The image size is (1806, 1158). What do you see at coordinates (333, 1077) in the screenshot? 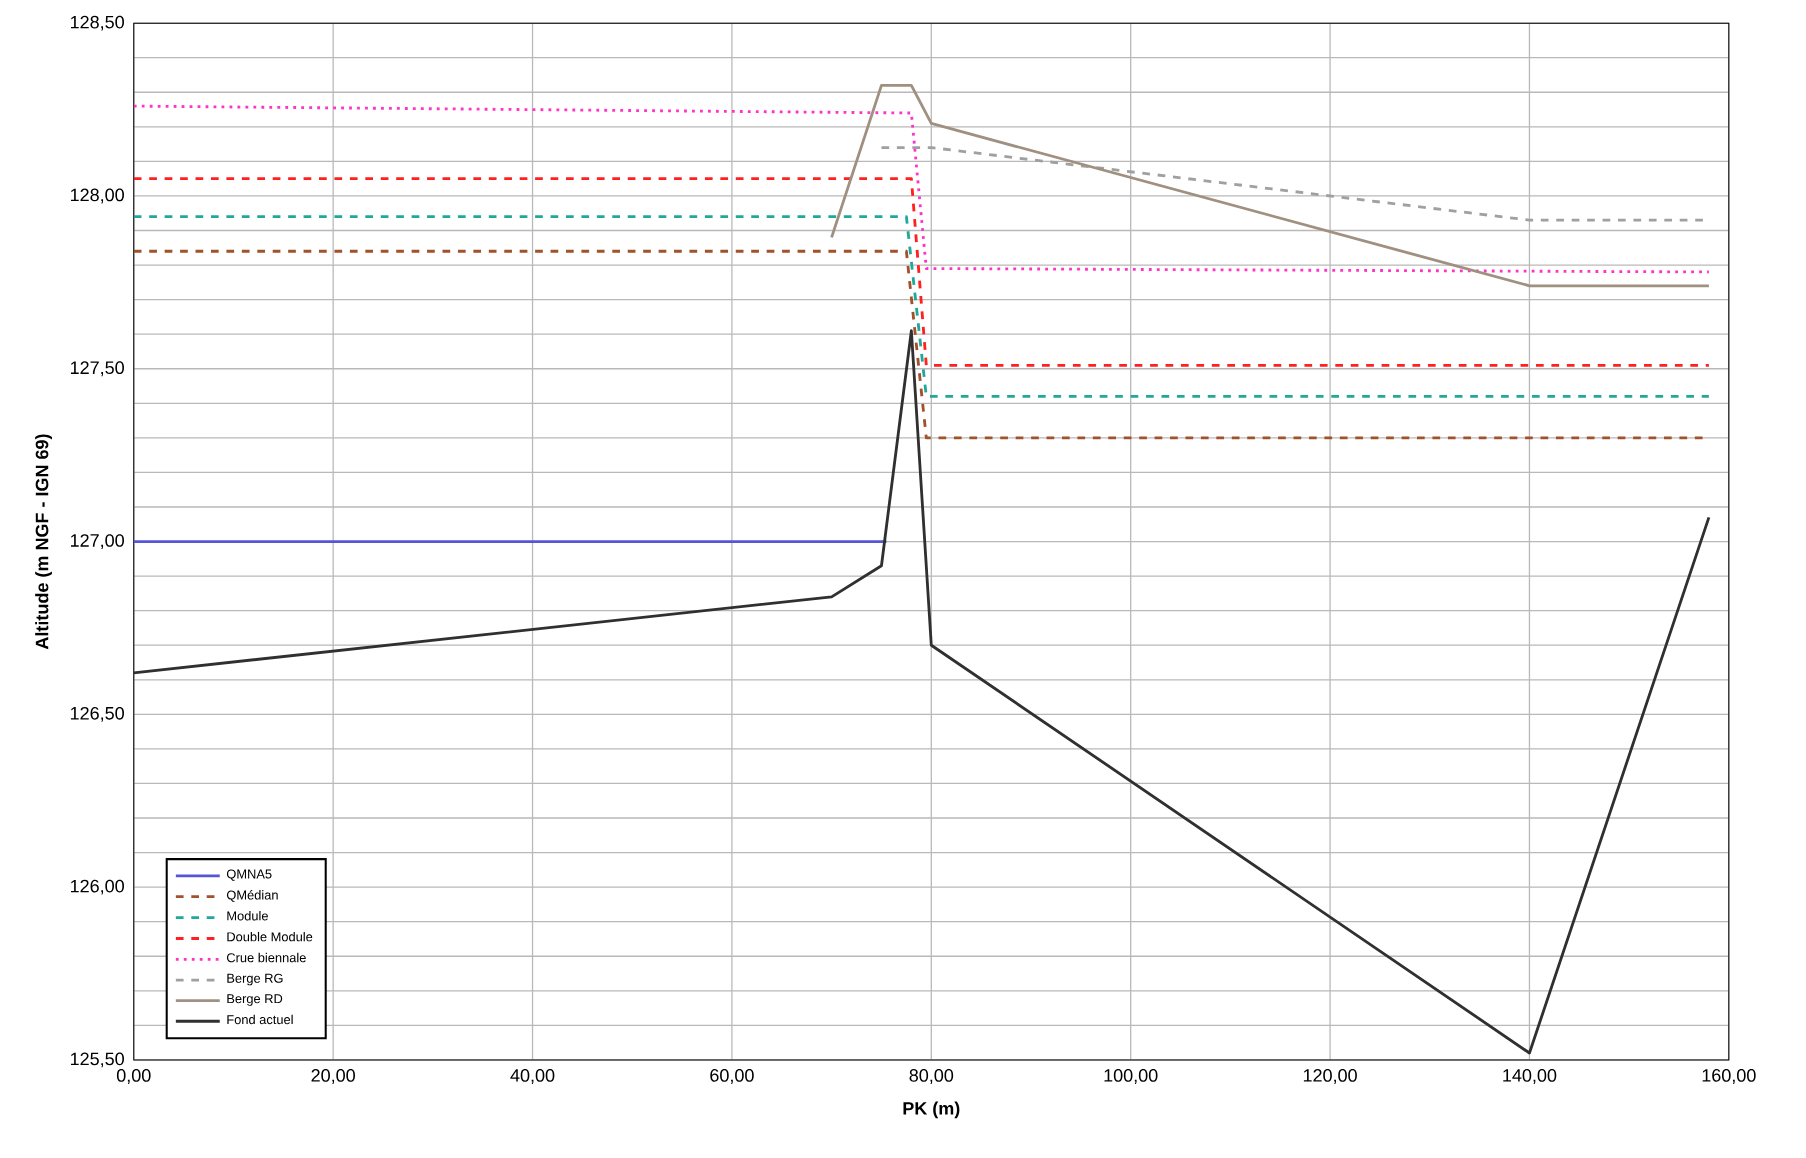
I see `x-tick-label: 20,00` at bounding box center [333, 1077].